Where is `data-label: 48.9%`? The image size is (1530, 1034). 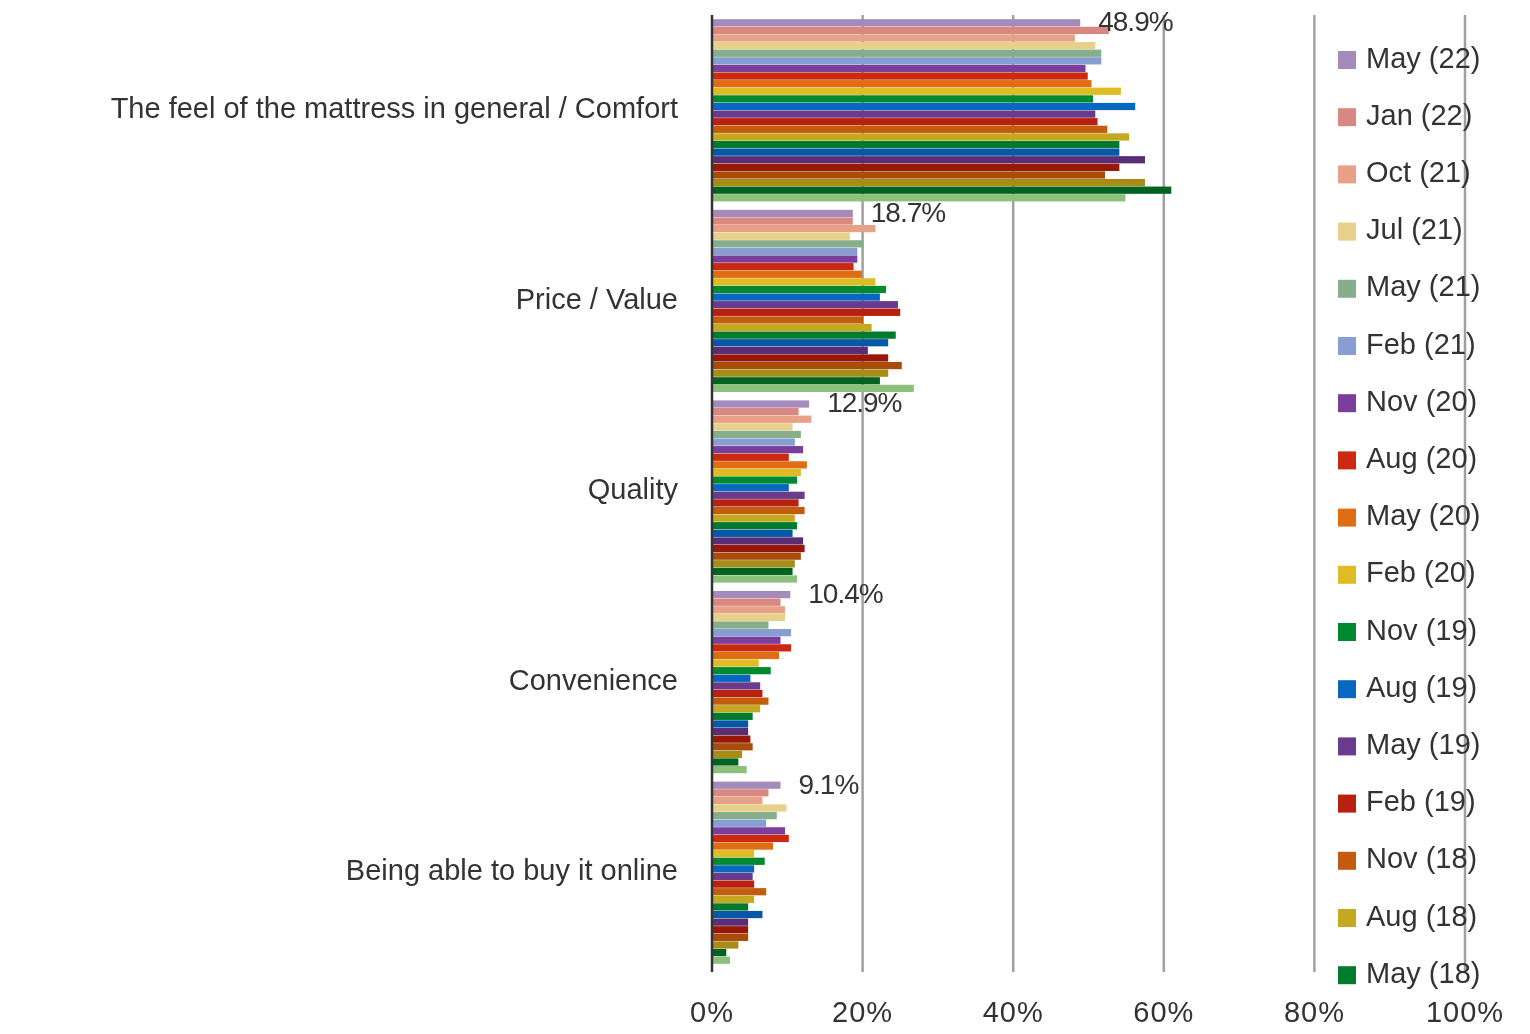
data-label: 48.9% is located at coordinates (1135, 22).